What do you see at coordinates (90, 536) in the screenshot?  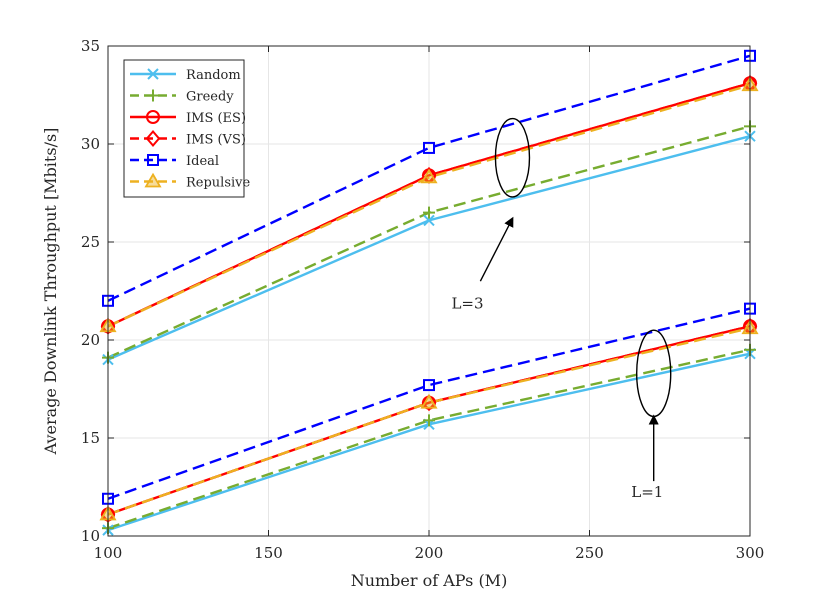 I see `y-tick-label: 10` at bounding box center [90, 536].